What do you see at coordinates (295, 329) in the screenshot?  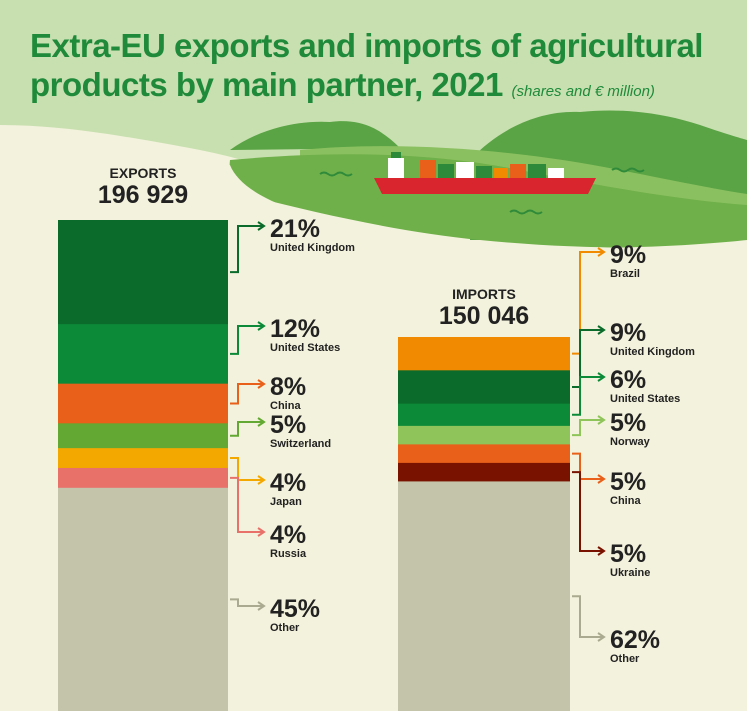 I see `exports-pct-united-states: 12%` at bounding box center [295, 329].